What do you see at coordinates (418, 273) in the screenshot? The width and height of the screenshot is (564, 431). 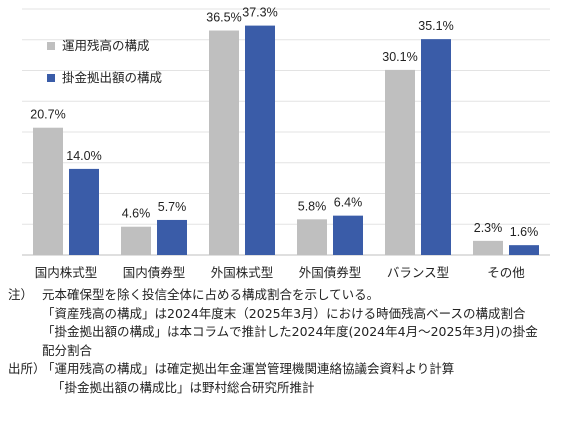 I see `category-label: バランス型` at bounding box center [418, 273].